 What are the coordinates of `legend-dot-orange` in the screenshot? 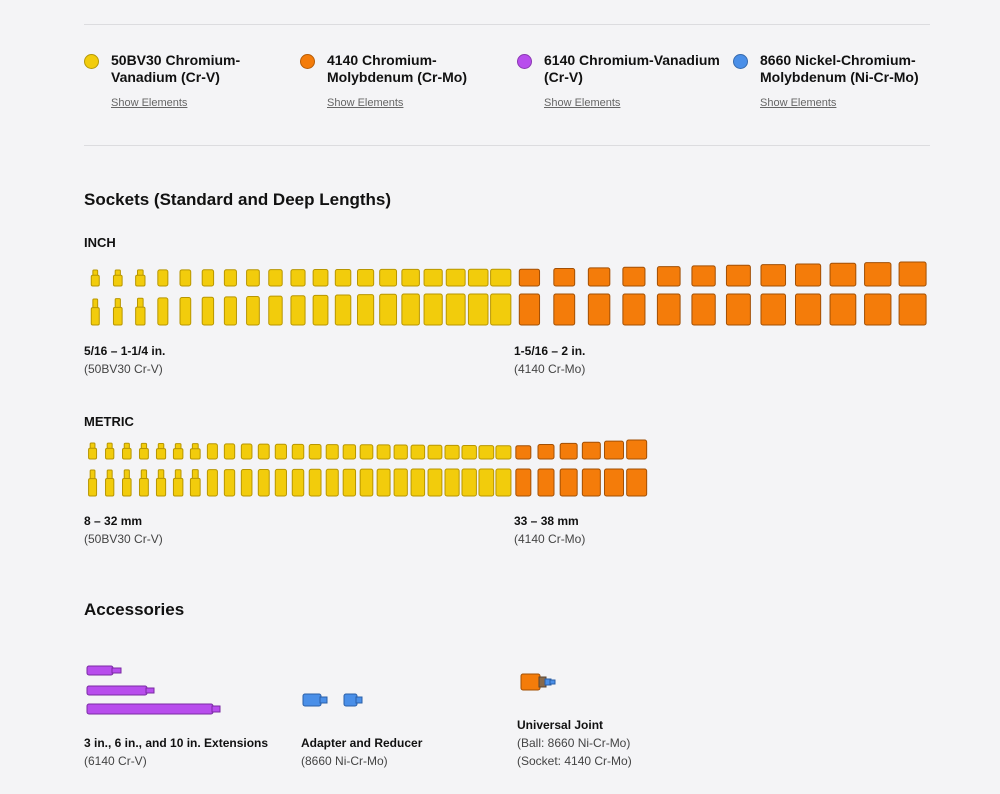 It's located at (307, 61).